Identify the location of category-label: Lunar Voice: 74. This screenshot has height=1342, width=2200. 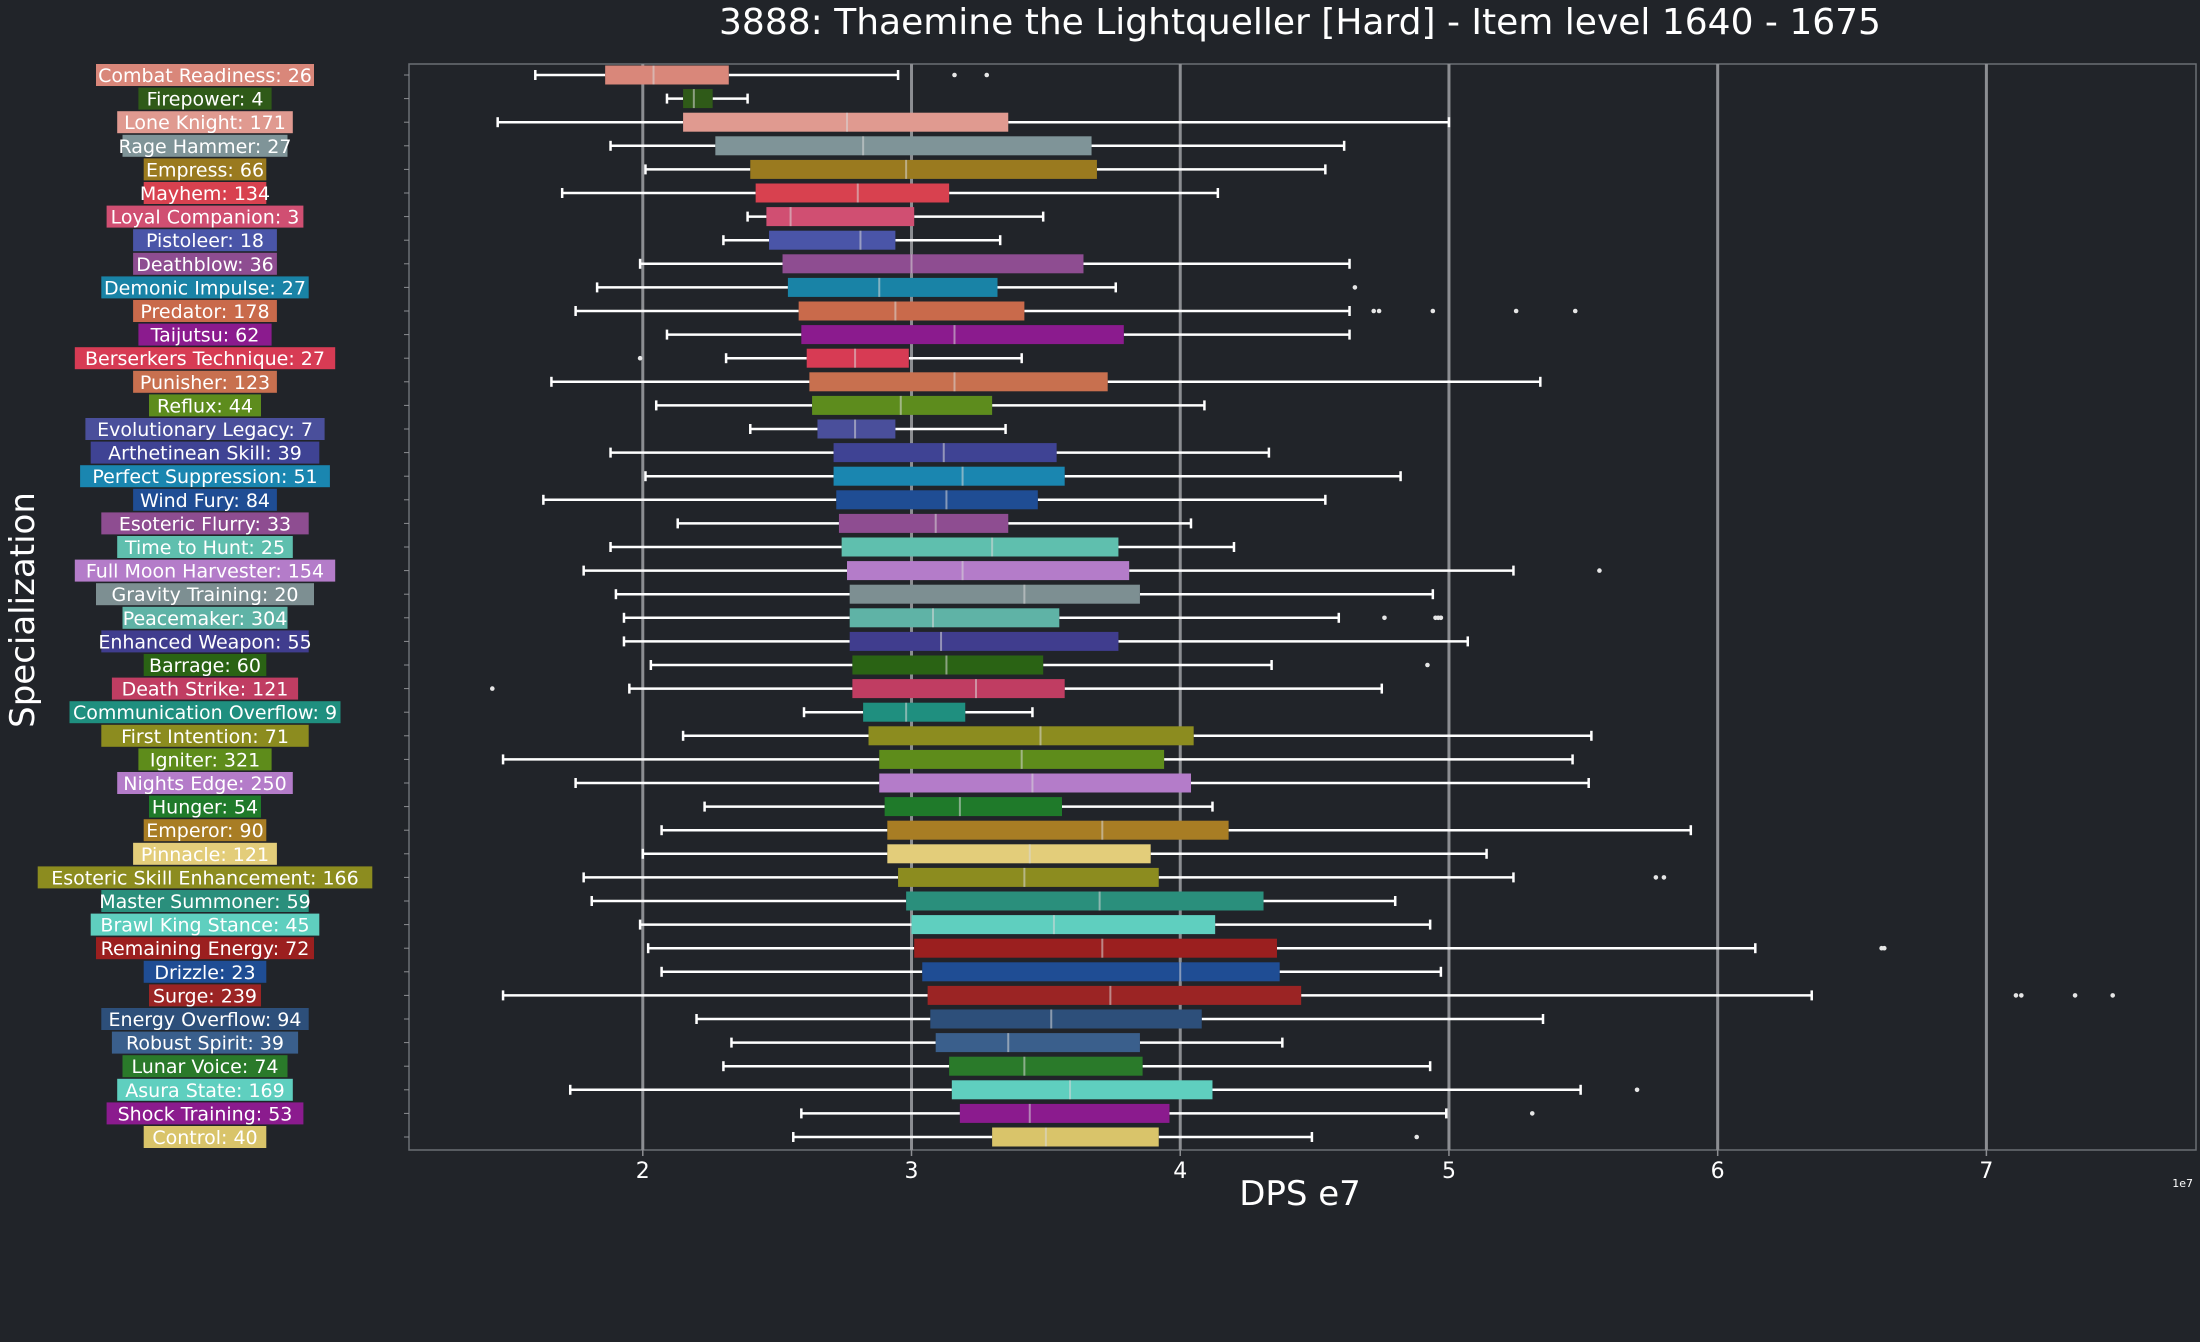
(204, 1067).